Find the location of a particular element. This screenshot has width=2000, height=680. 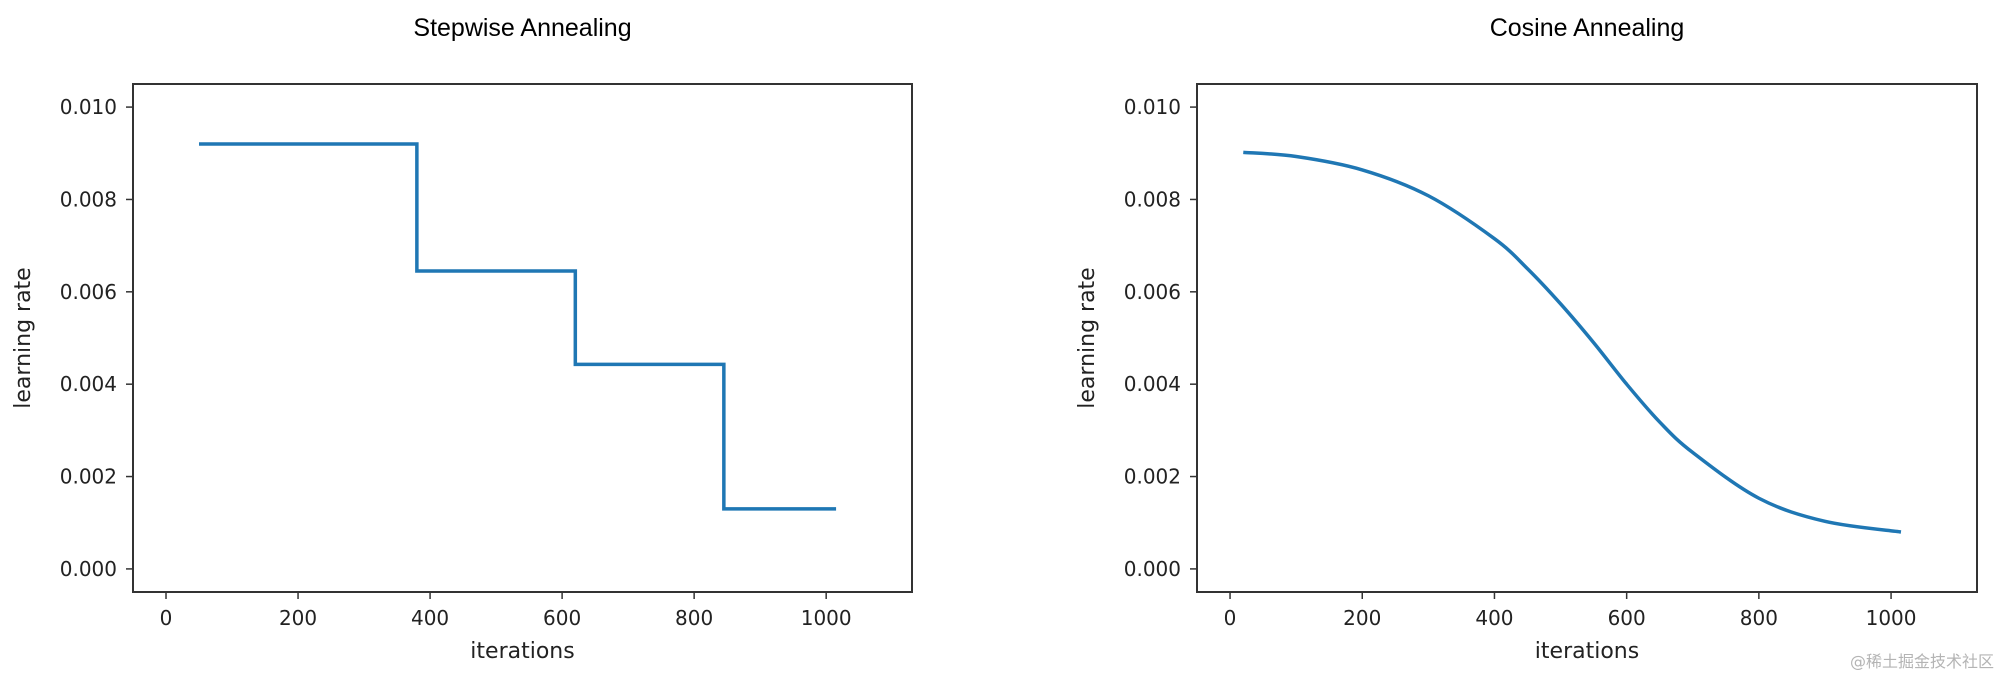

chart-title: Stepwise Annealing is located at coordinates (522, 28).